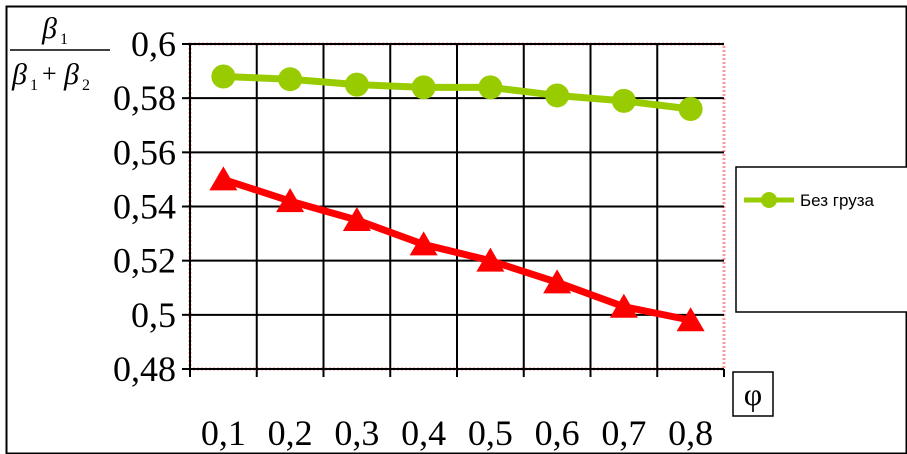 This screenshot has width=907, height=454. What do you see at coordinates (423, 433) in the screenshot?
I see `x-tick-label-3: 0,4` at bounding box center [423, 433].